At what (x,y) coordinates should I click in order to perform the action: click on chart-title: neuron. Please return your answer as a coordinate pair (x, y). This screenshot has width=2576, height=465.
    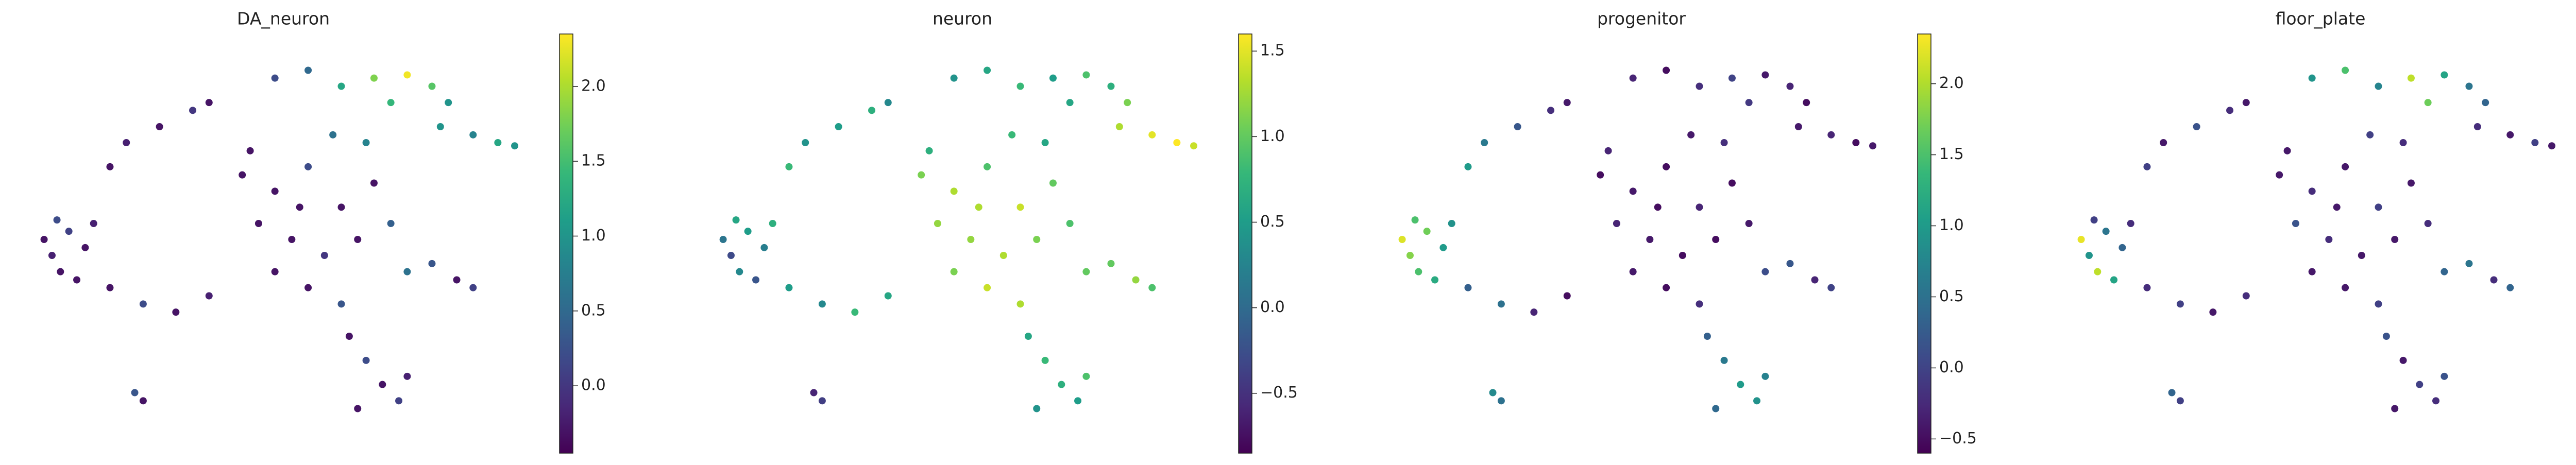
    Looking at the image, I should click on (962, 19).